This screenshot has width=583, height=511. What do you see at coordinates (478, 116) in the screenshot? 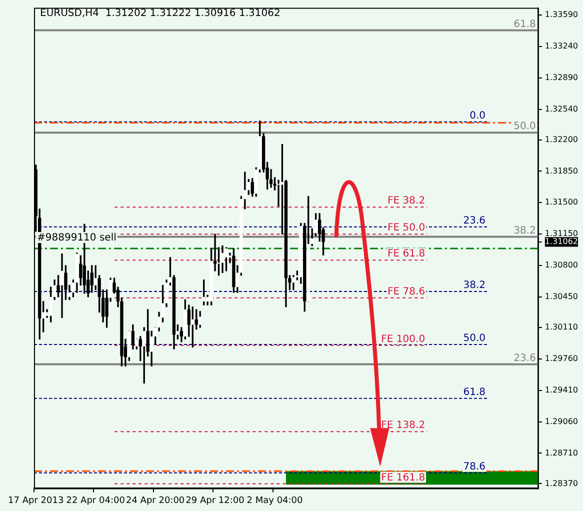
I see `annotation: 0.0` at bounding box center [478, 116].